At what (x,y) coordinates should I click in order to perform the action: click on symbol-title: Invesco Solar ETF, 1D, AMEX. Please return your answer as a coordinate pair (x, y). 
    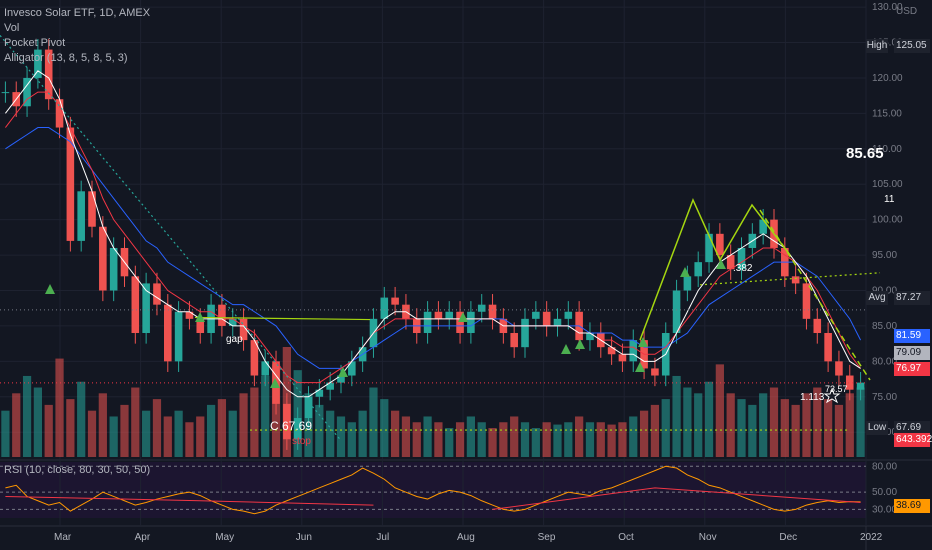
    Looking at the image, I should click on (77, 13).